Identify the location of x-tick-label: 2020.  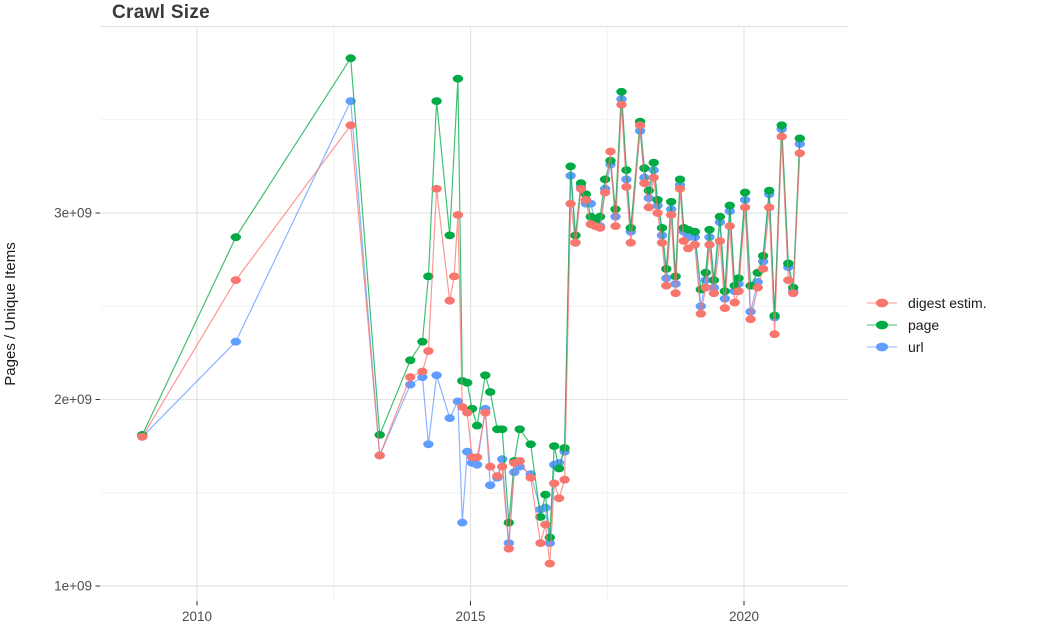
(744, 616).